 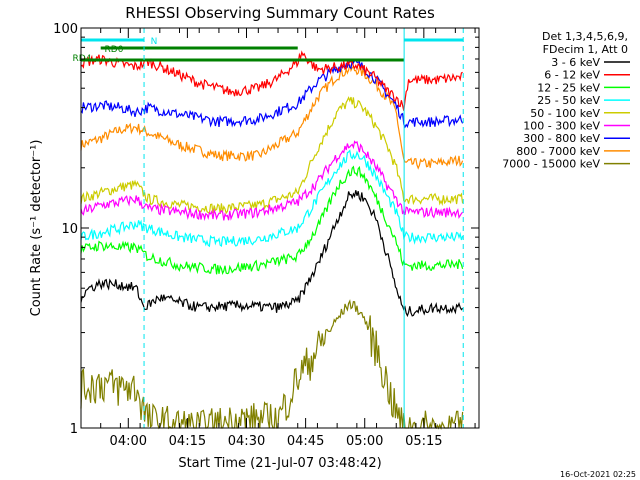 I want to click on x-tick-label-0: 04:00, so click(x=128, y=441).